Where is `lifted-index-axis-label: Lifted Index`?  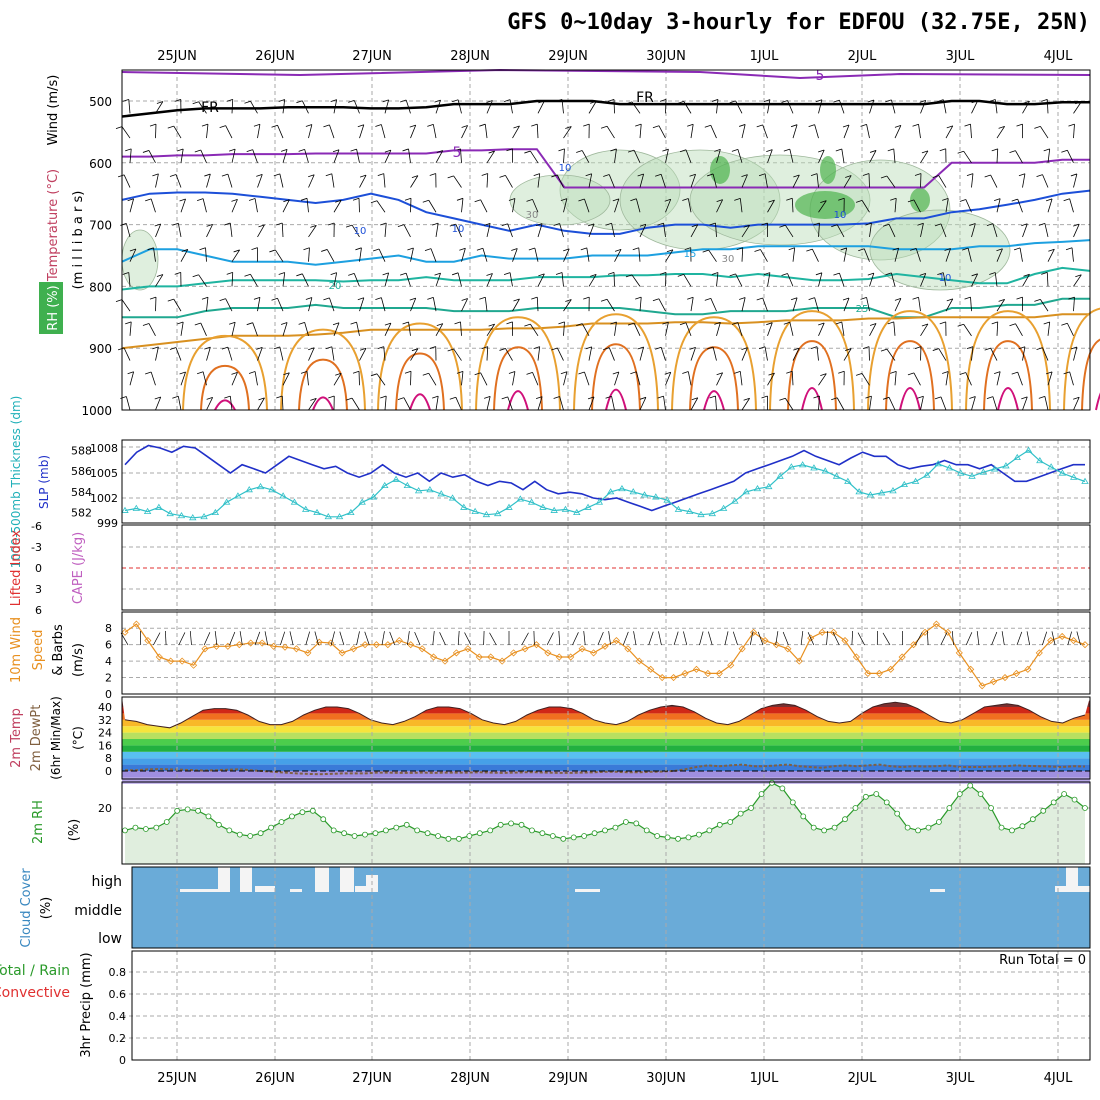 lifted-index-axis-label: Lifted Index is located at coordinates (16, 567).